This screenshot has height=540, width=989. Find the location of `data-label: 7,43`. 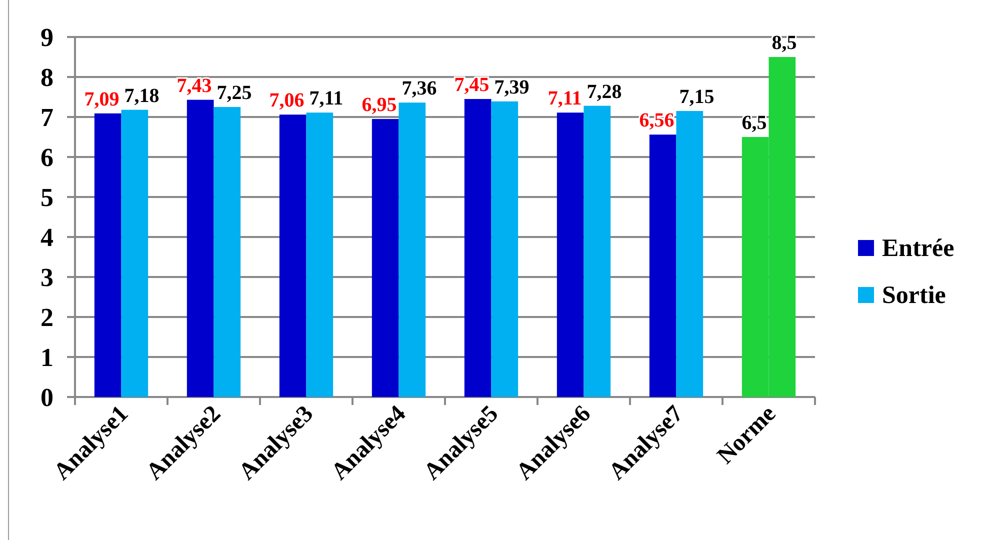

data-label: 7,43 is located at coordinates (194, 85).